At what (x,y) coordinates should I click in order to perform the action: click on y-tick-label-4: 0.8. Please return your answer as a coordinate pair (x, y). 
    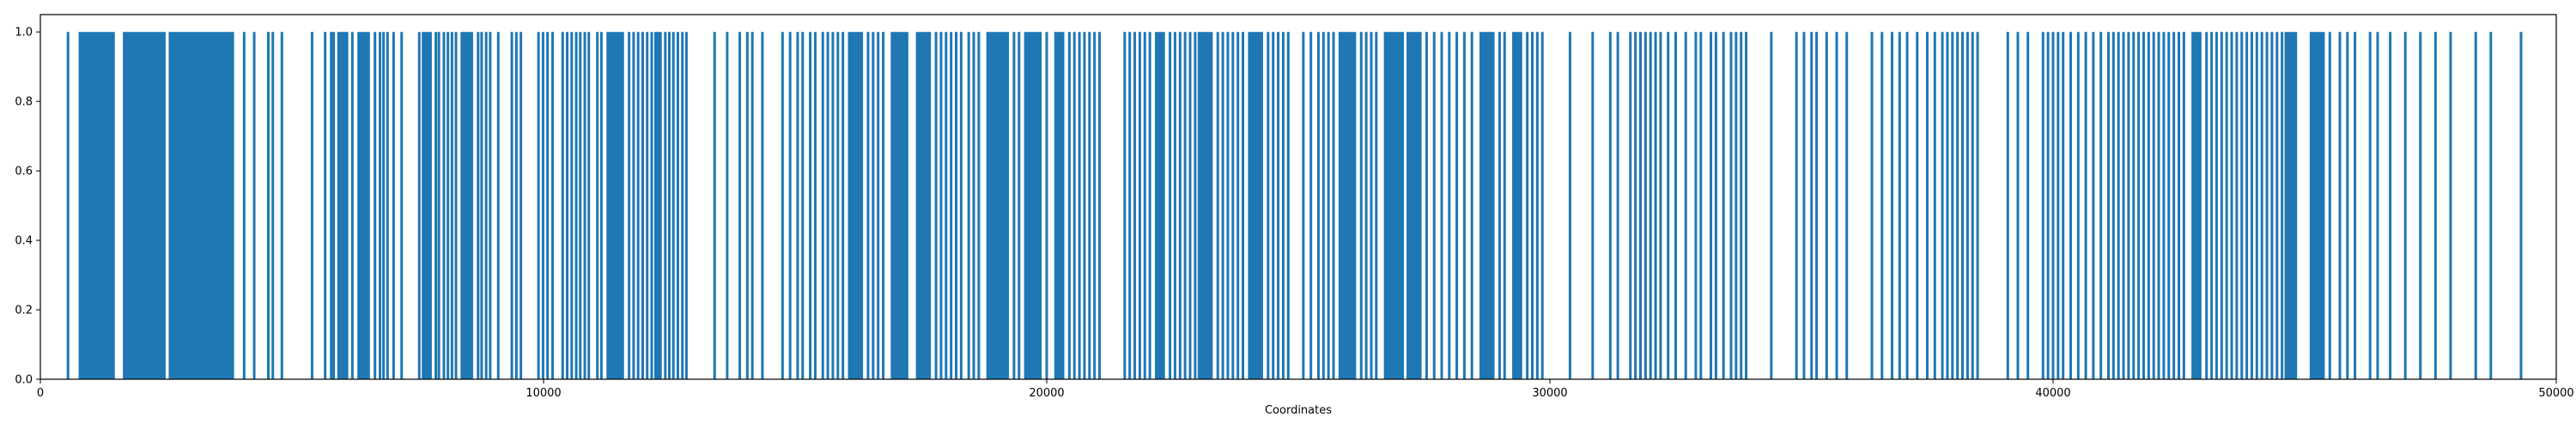
    Looking at the image, I should click on (24, 102).